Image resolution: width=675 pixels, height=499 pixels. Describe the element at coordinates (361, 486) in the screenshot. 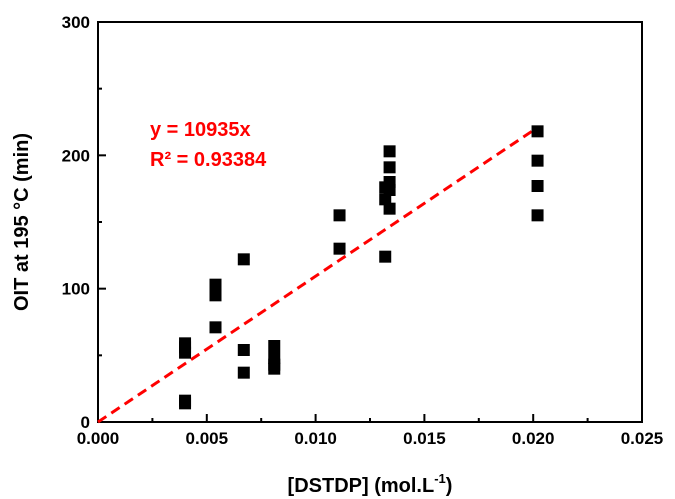

I see `x-axis-title-main: [DSTDP] (mol.L` at that location.